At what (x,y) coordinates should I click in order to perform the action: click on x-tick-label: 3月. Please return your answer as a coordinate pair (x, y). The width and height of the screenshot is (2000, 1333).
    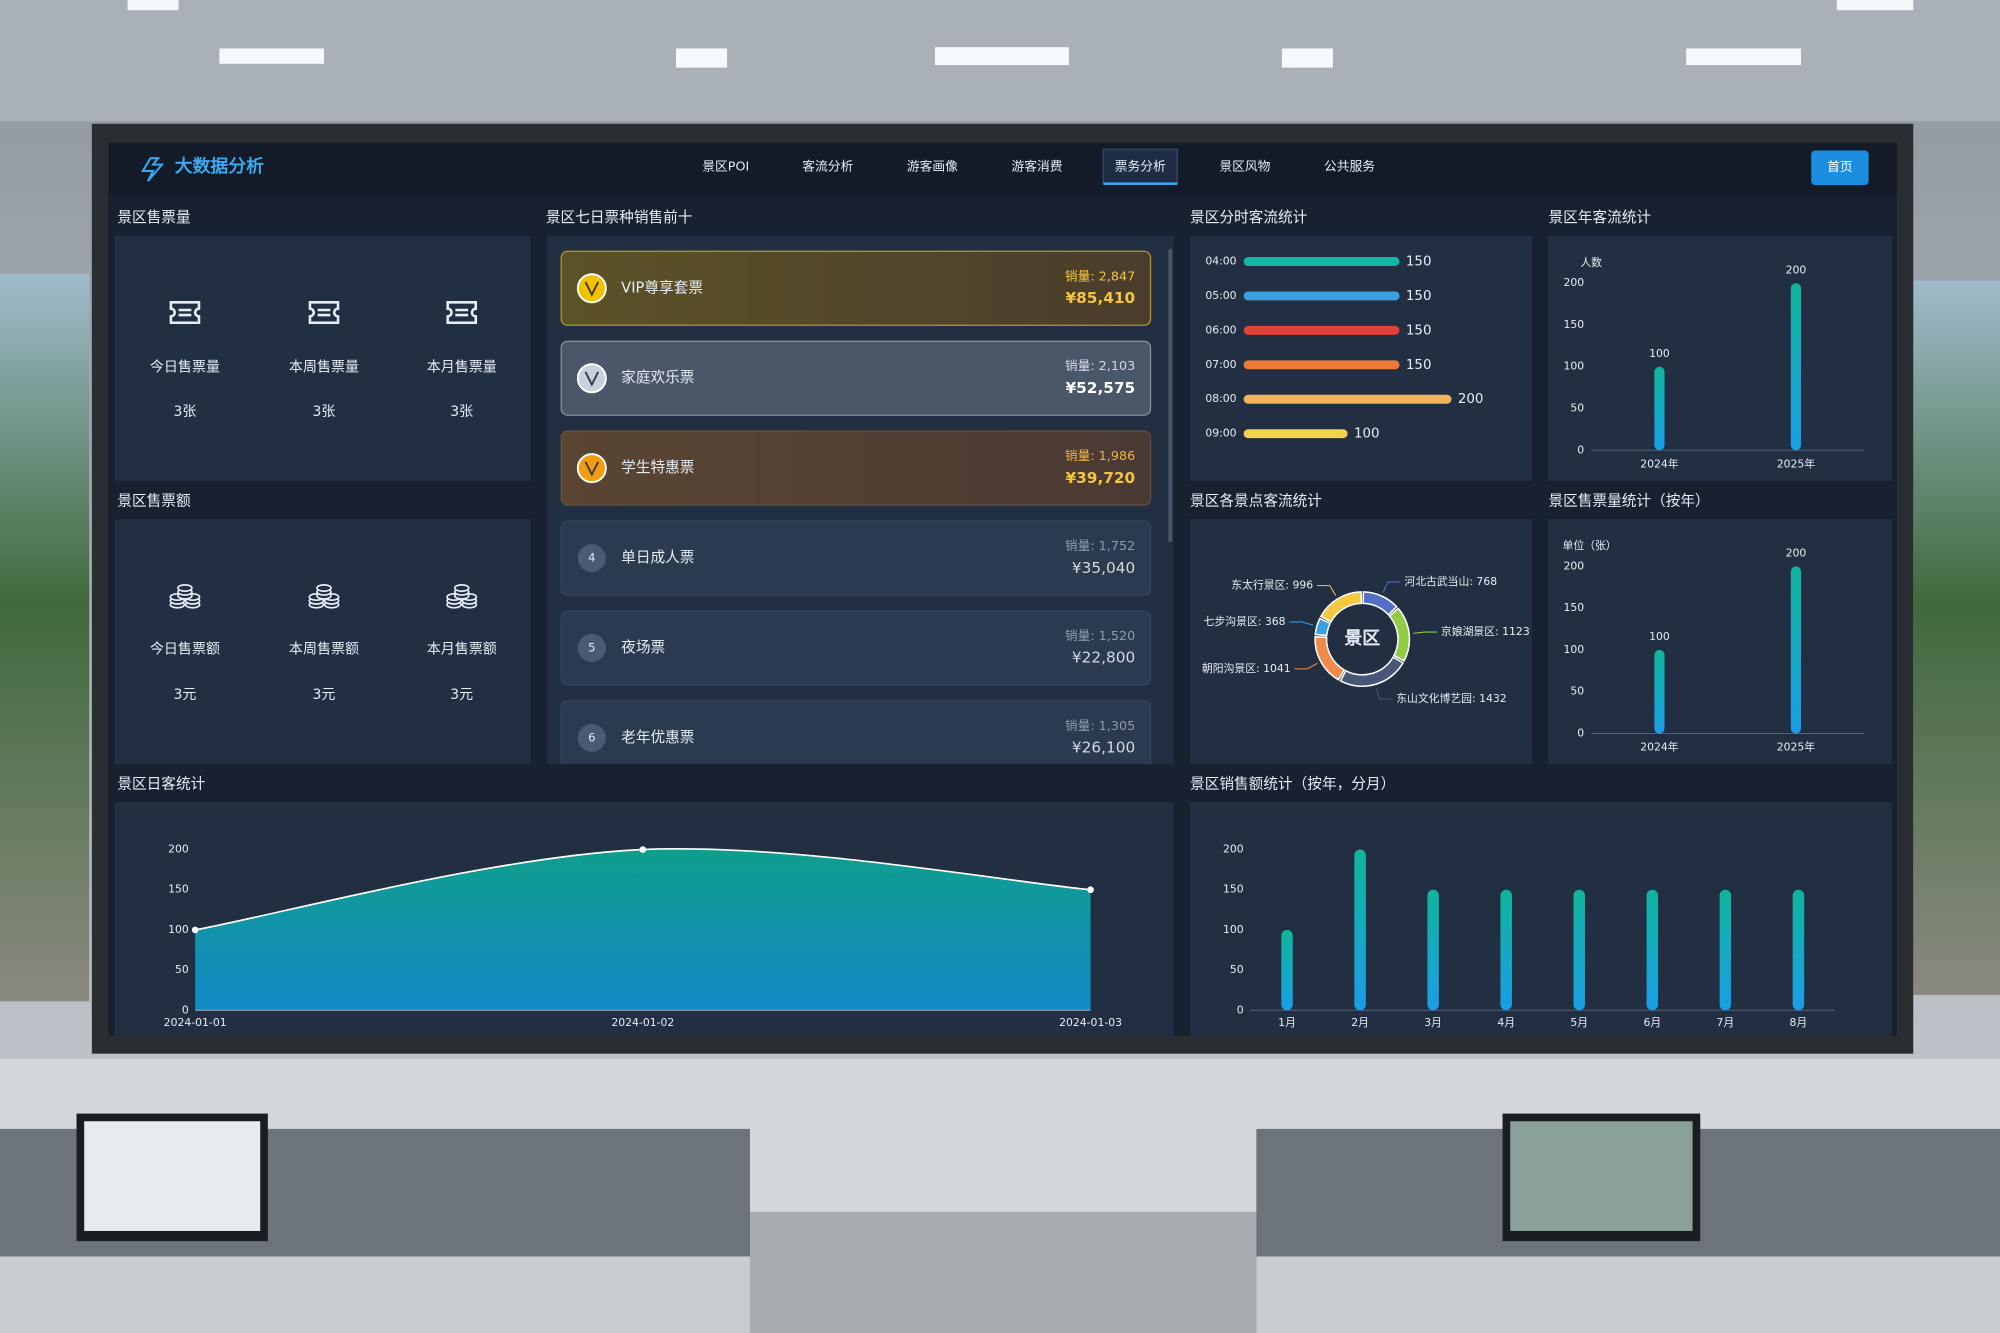
    Looking at the image, I should click on (1433, 1022).